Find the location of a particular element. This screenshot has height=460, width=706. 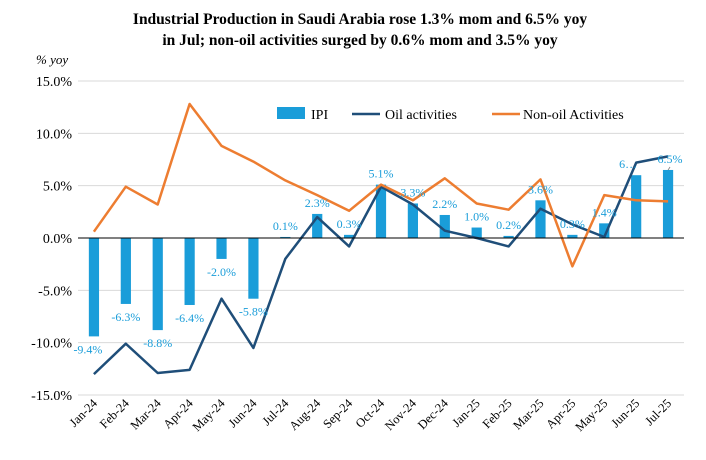

y-unit-label: % yoy is located at coordinates (52, 59).